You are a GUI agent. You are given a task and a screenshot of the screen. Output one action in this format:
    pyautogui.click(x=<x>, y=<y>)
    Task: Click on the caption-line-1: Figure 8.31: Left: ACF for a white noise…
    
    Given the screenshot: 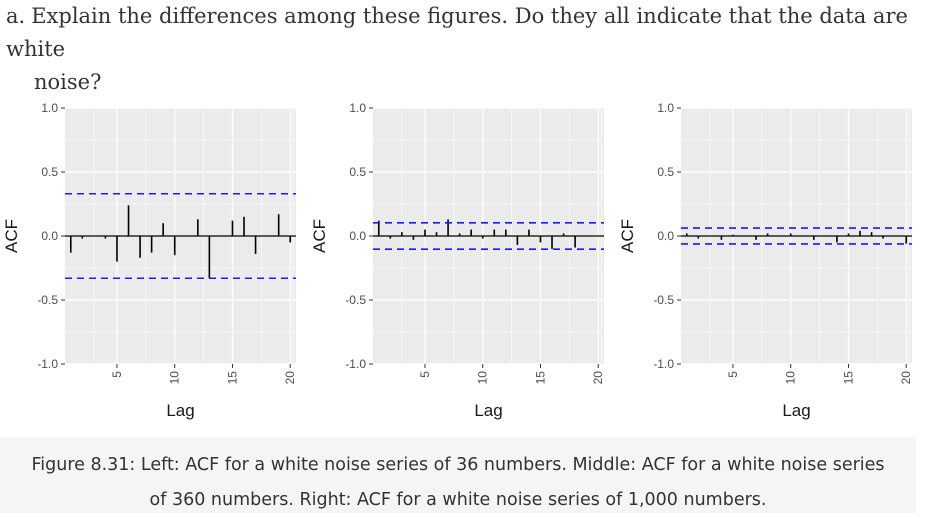 What is the action you would take?
    pyautogui.click(x=458, y=465)
    